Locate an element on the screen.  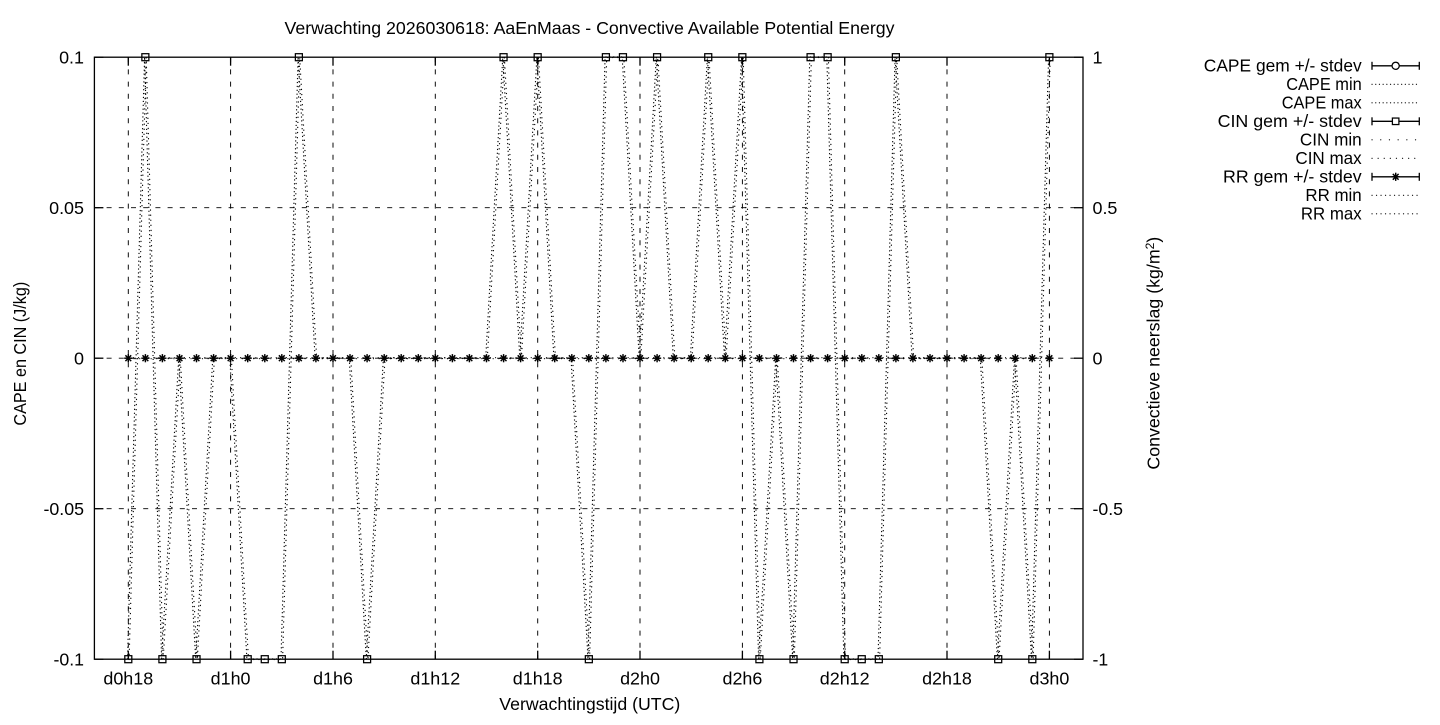
svg-text: d1h18 is located at coordinates (538, 678).